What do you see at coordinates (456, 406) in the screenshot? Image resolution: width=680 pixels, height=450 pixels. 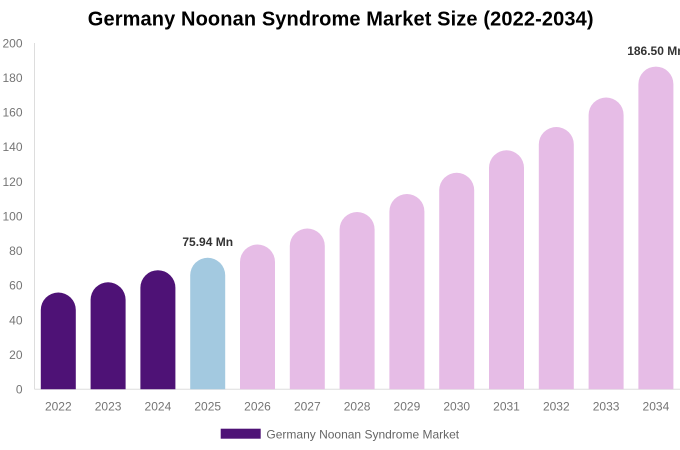 I see `svg-text: 2030` at bounding box center [456, 406].